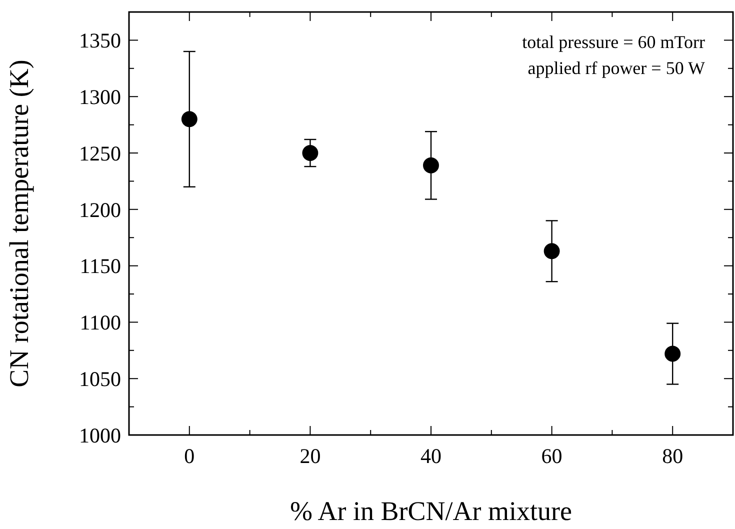 The height and width of the screenshot is (529, 735). I want to click on annotation: applied rf power = 50 W, so click(616, 68).